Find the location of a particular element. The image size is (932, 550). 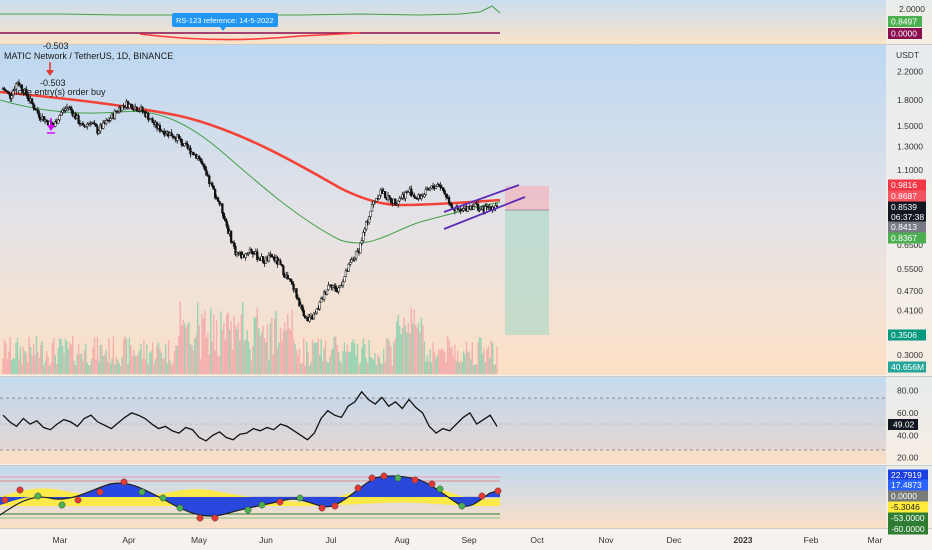

top-panel-bg is located at coordinates (466, 22).